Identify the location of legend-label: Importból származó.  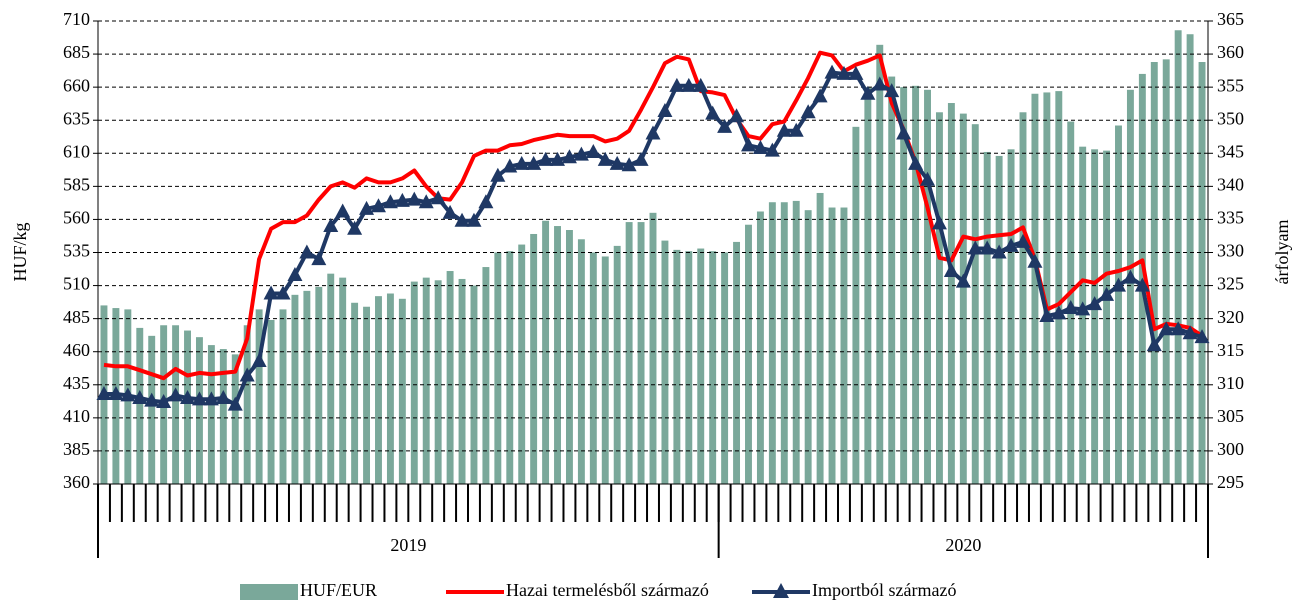
(884, 590).